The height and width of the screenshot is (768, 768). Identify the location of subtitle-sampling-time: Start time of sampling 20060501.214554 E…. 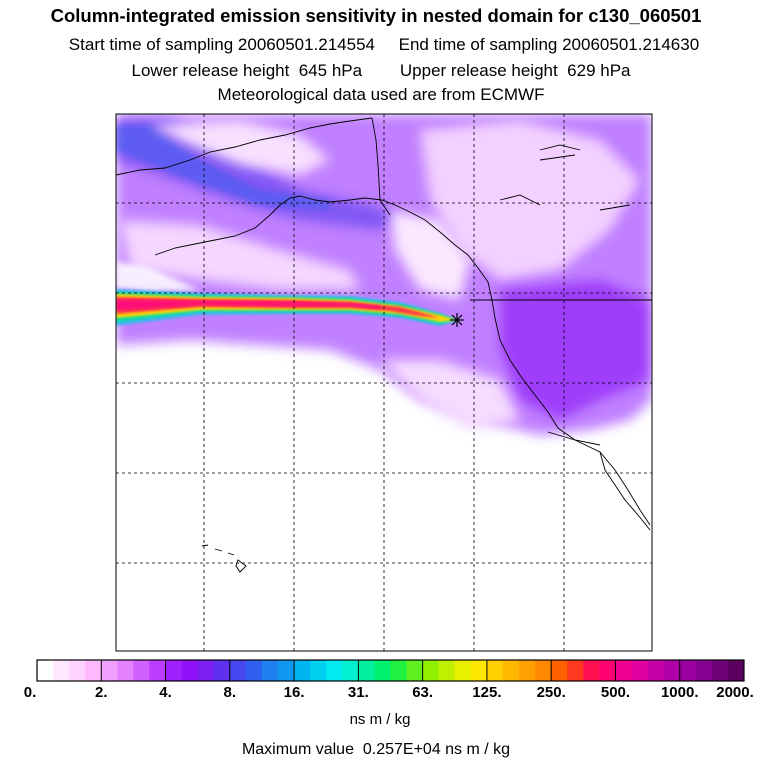
(384, 44).